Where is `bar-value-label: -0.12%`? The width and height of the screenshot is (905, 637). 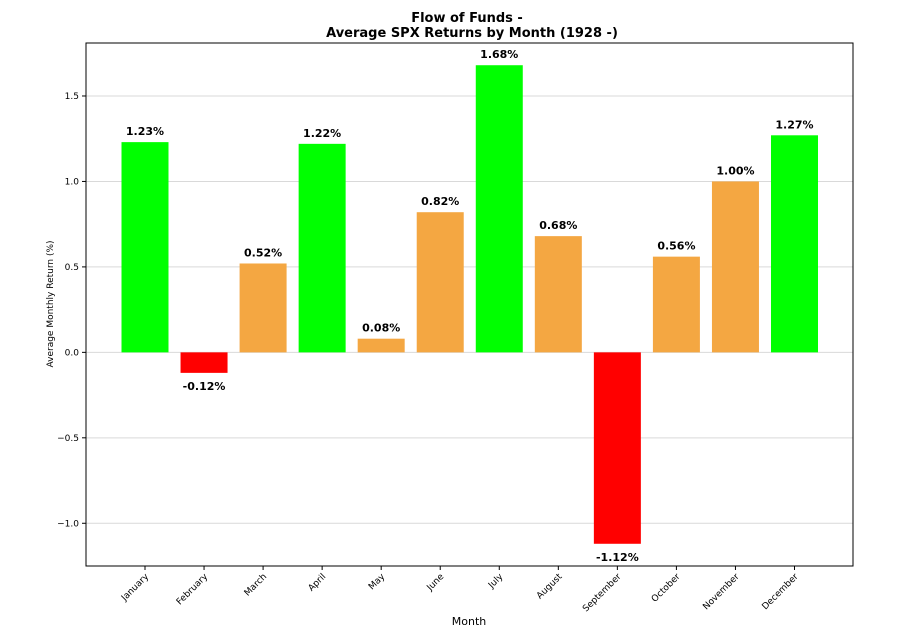 bar-value-label: -0.12% is located at coordinates (204, 386).